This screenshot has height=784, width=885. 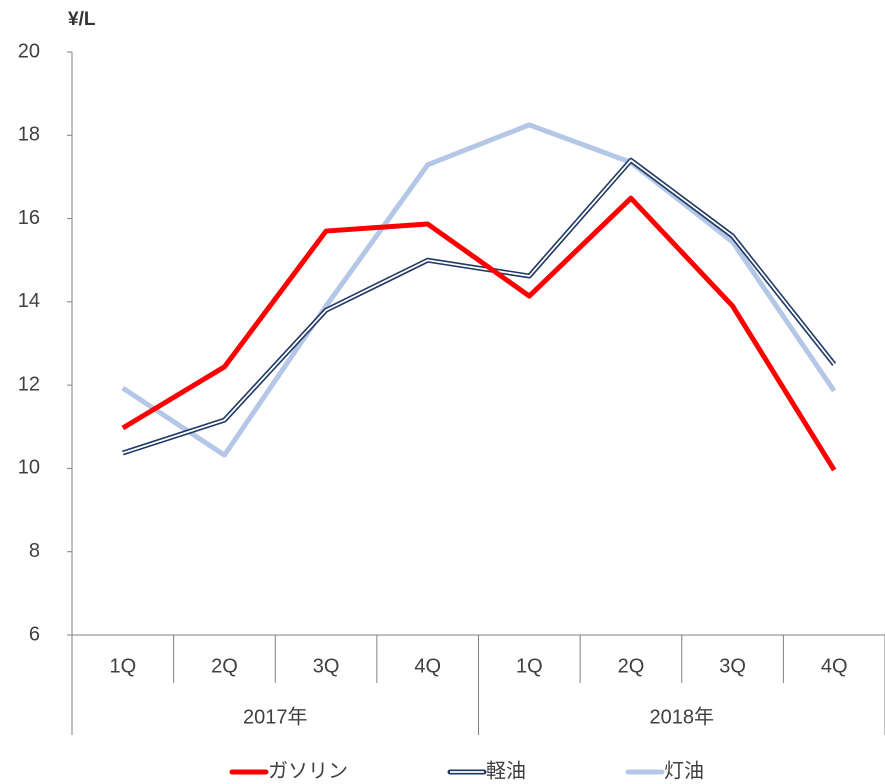 What do you see at coordinates (308, 770) in the screenshot?
I see `legend-label: ガソリン` at bounding box center [308, 770].